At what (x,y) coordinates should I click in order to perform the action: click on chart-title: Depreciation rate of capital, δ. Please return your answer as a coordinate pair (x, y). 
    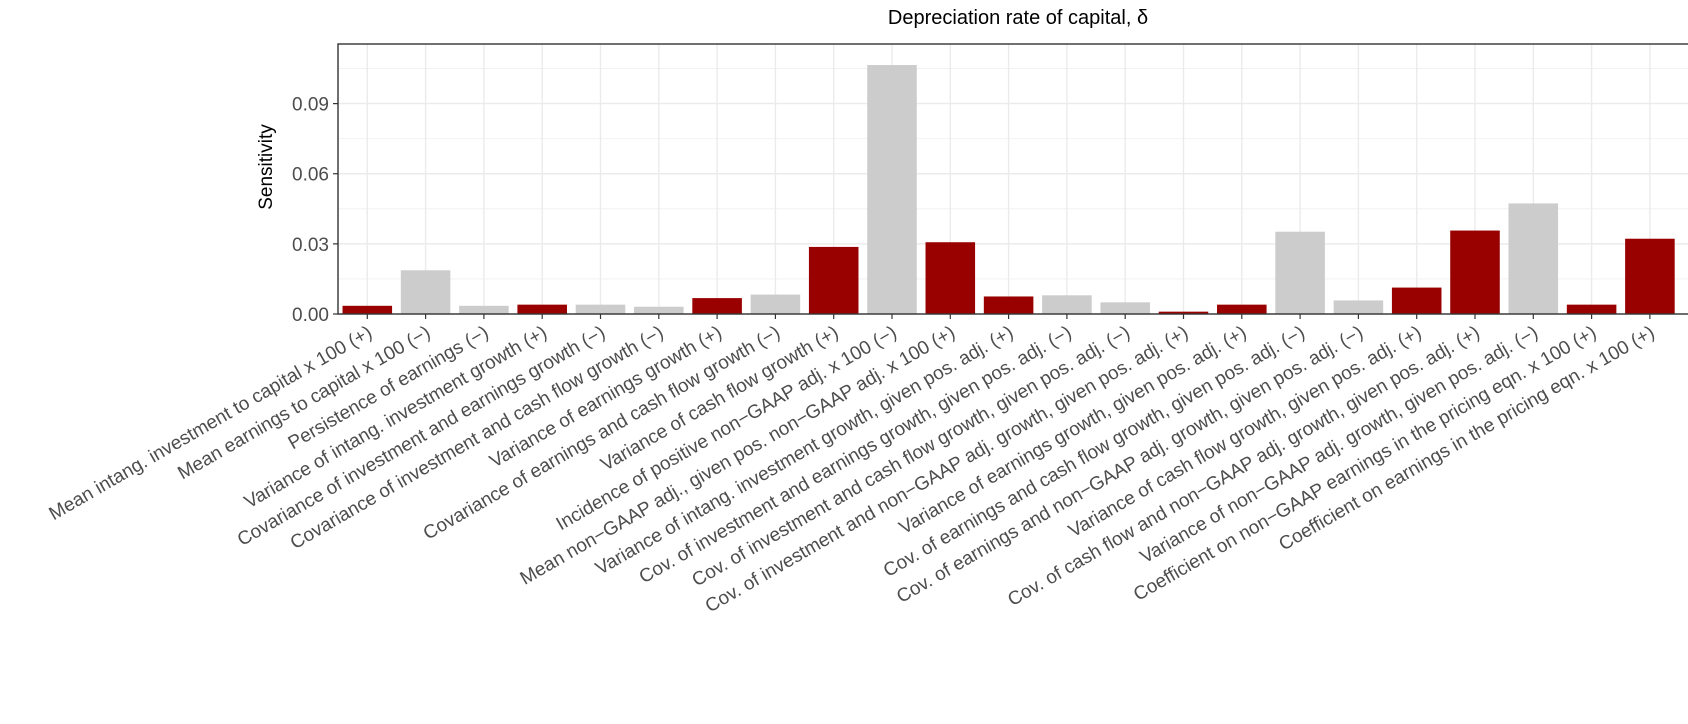
    Looking at the image, I should click on (1018, 18).